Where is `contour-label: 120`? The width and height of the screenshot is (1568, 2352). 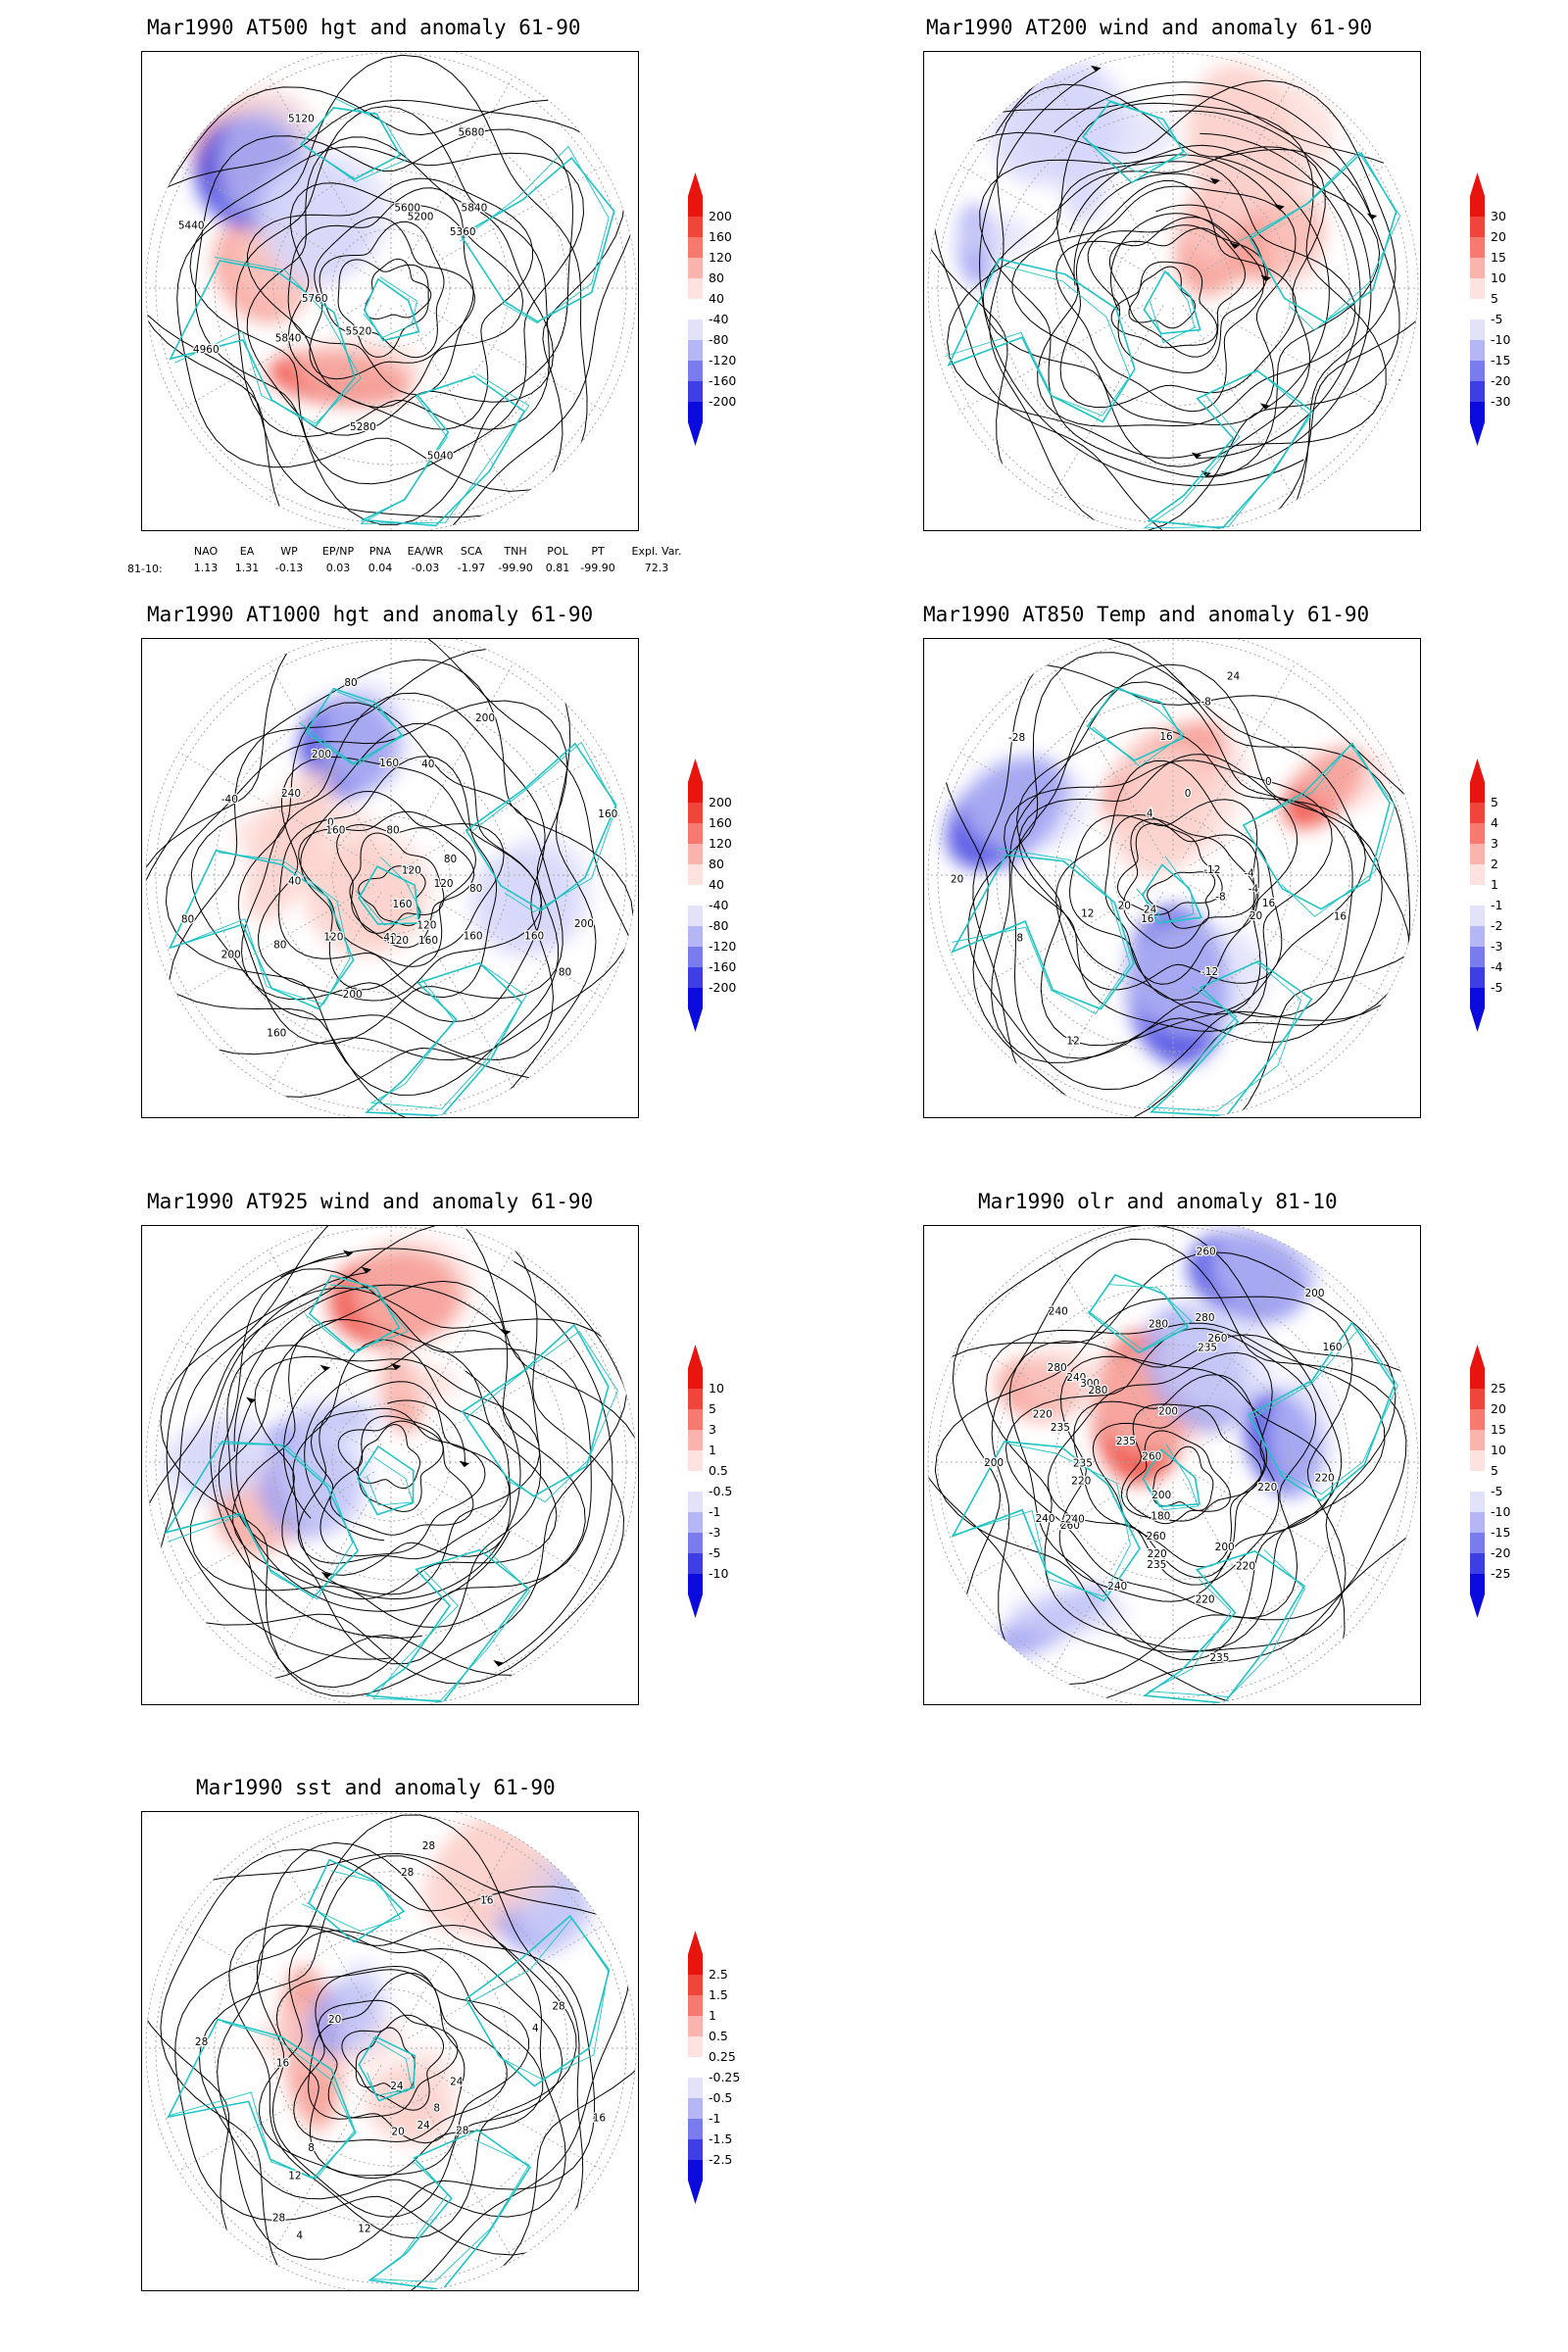
contour-label: 120 is located at coordinates (444, 884).